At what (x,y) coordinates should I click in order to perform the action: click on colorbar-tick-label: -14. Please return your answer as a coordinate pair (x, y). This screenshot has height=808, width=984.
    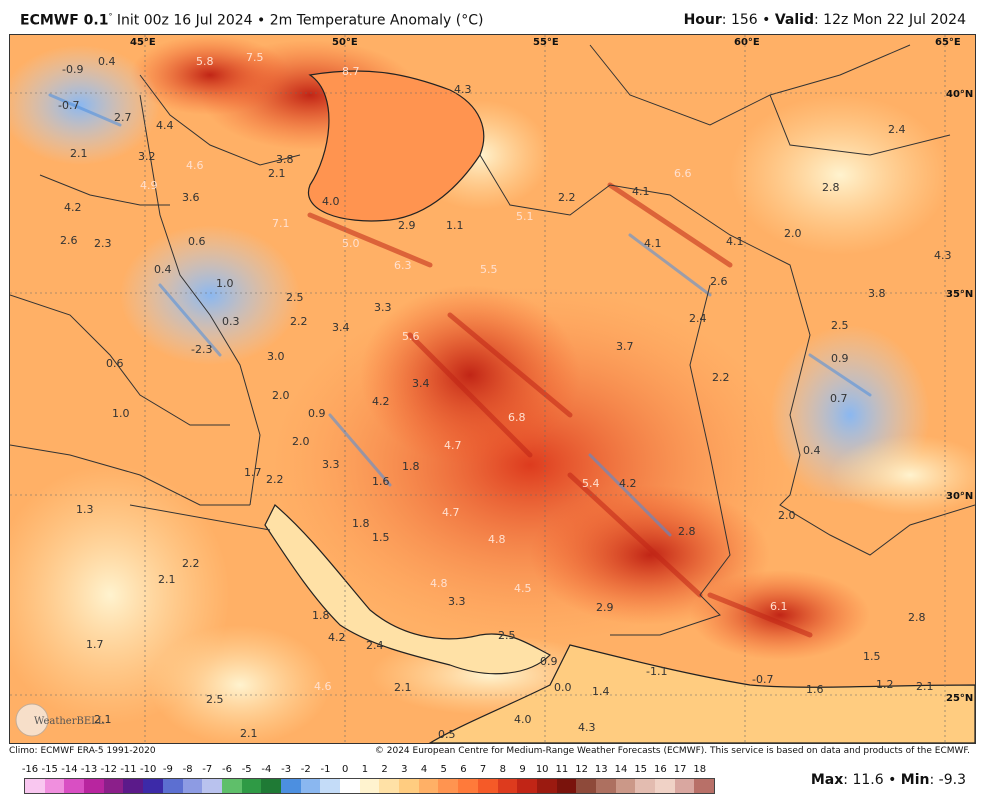
    Looking at the image, I should click on (69, 769).